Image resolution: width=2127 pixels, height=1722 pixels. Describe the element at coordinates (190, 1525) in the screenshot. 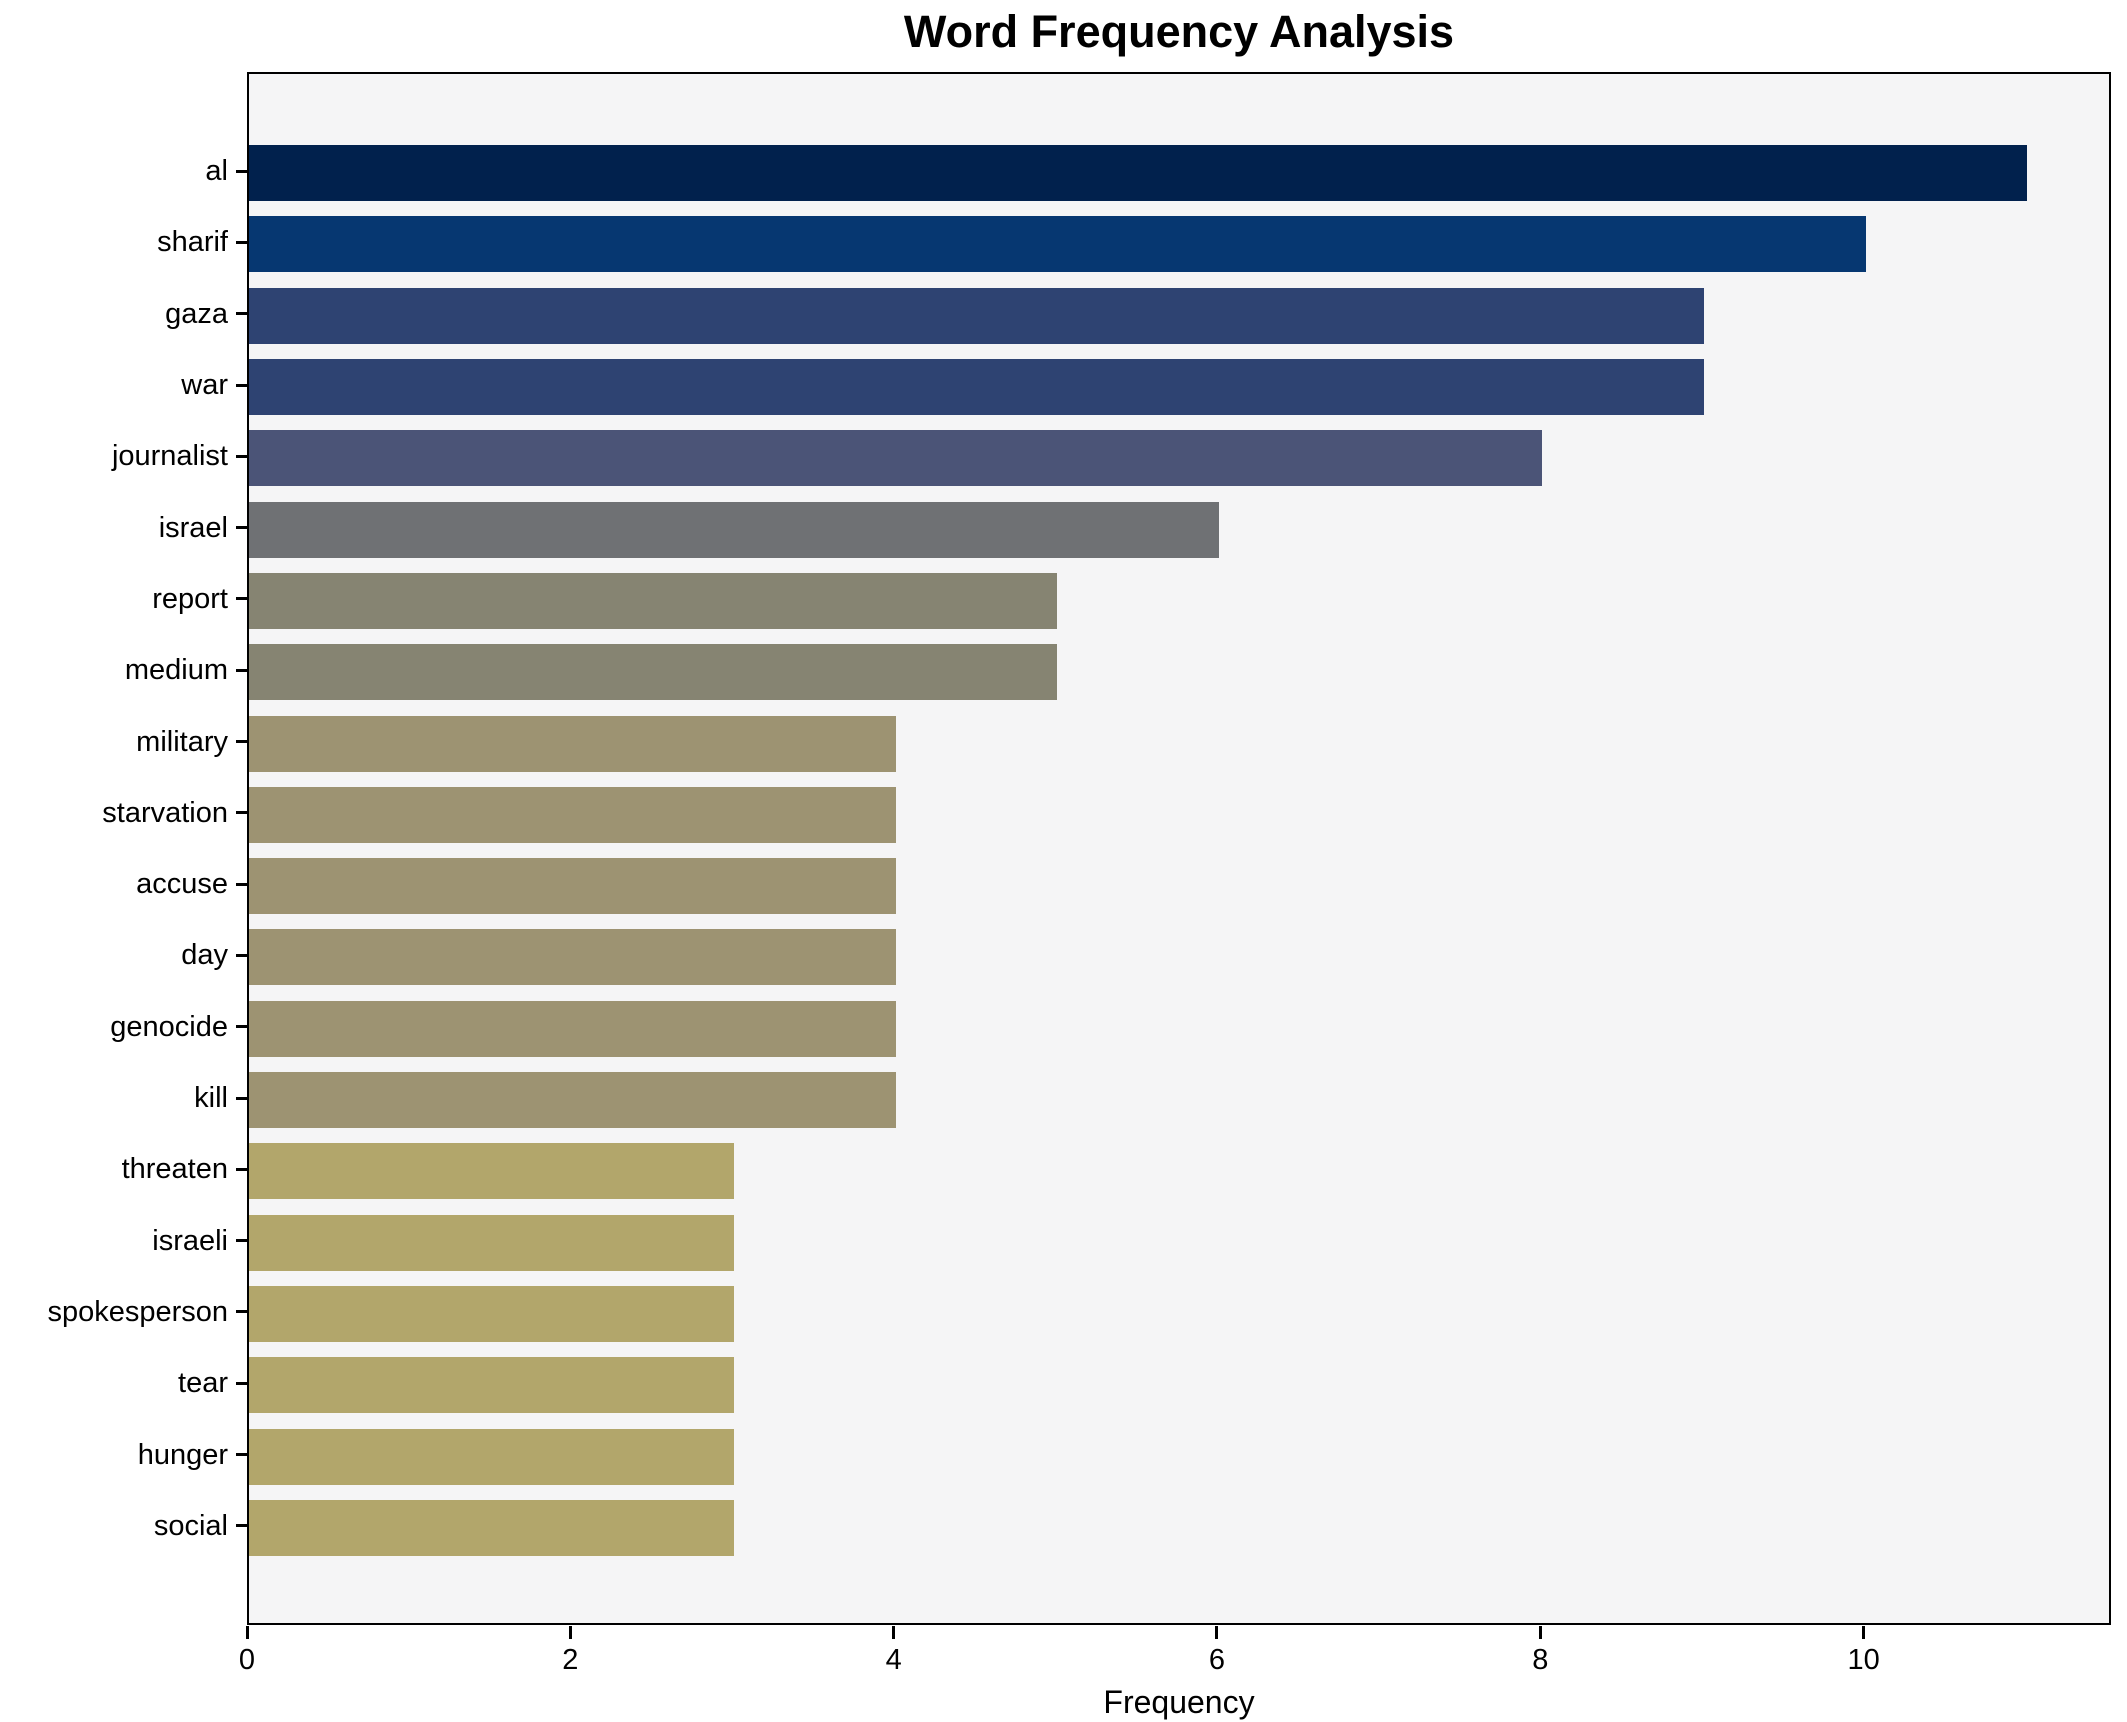

I see `y-axis-label-social: social` at that location.